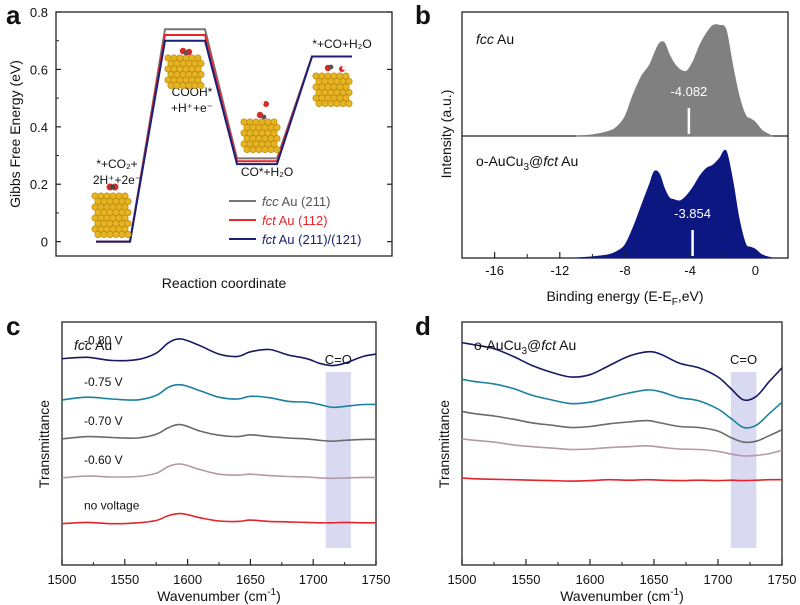 Image resolution: width=800 pixels, height=605 pixels. I want to click on panel-d-x-tick-label: 1550, so click(526, 579).